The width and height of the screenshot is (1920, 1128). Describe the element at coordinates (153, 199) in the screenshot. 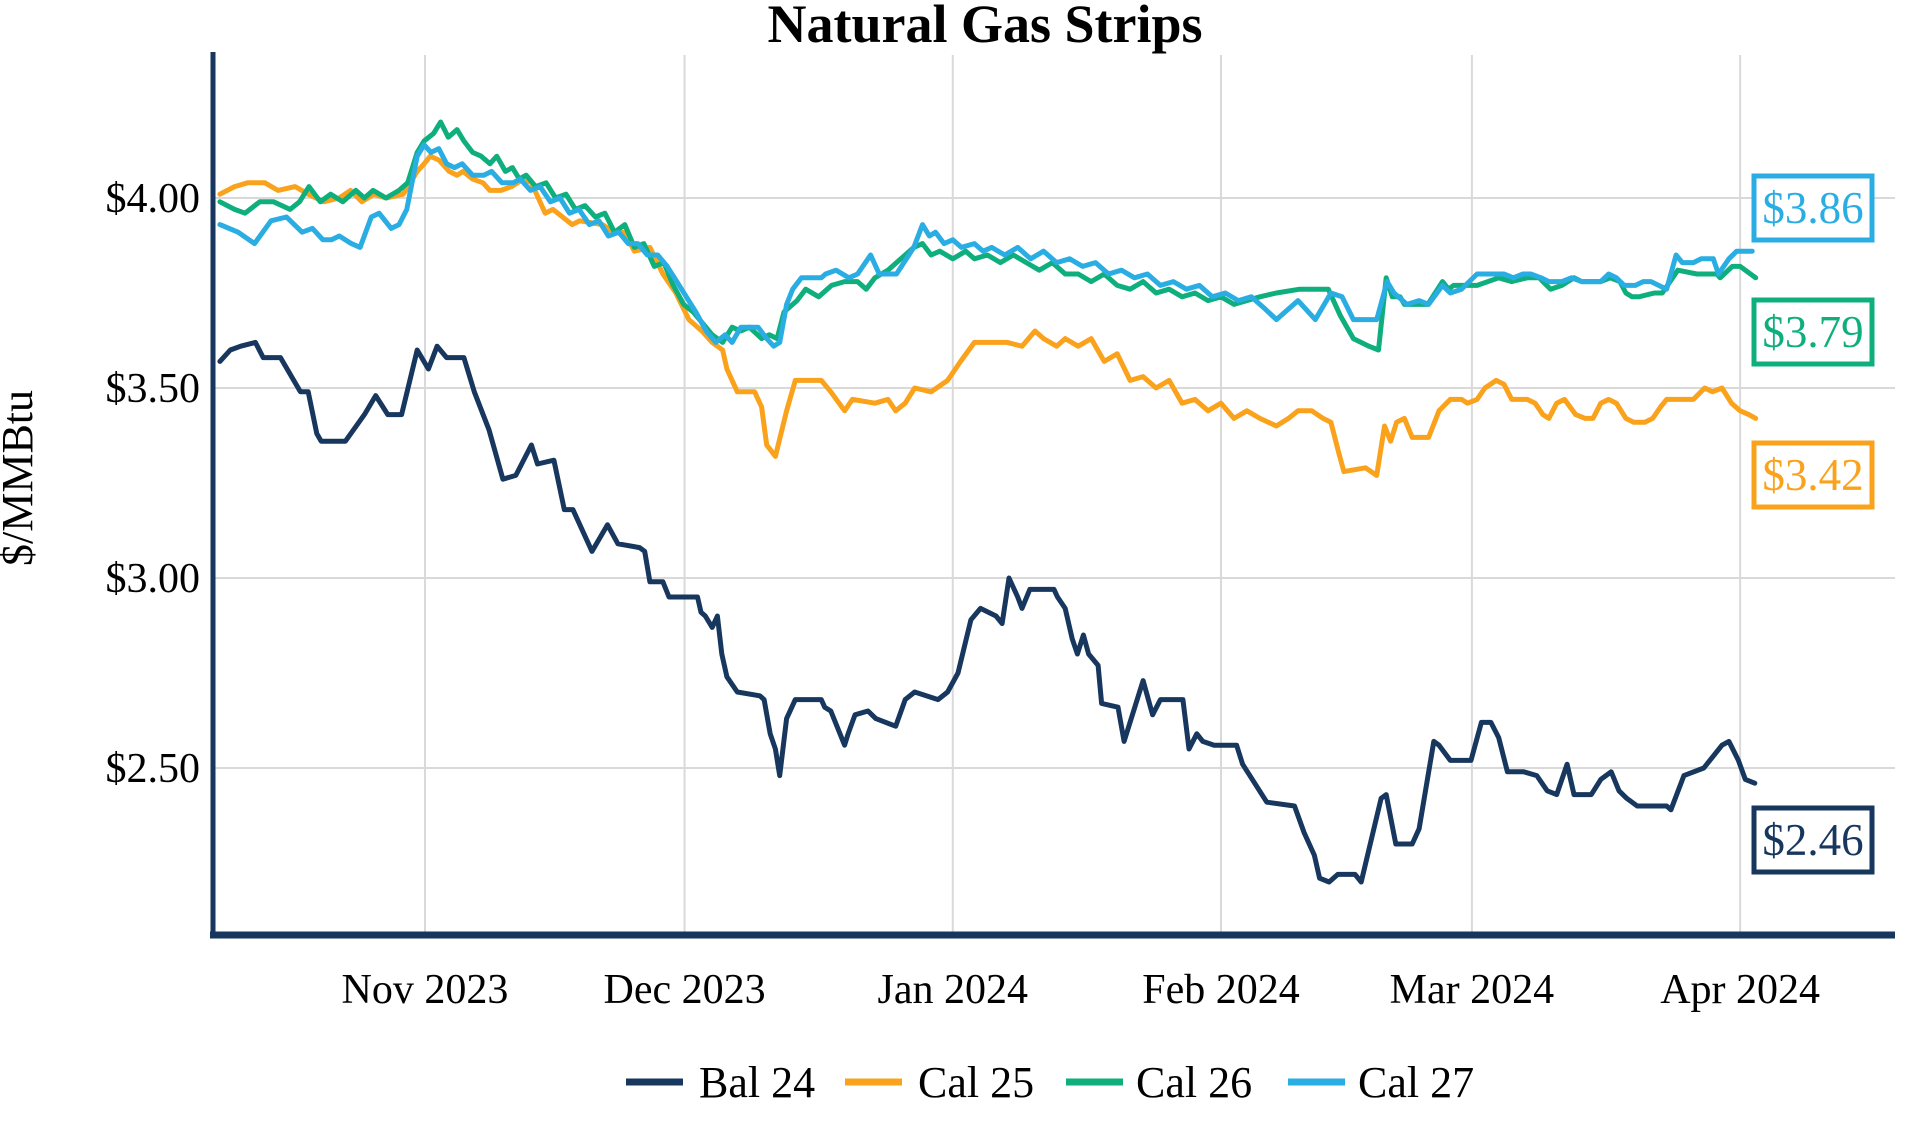

I see `y-tick-label: $4.00` at that location.